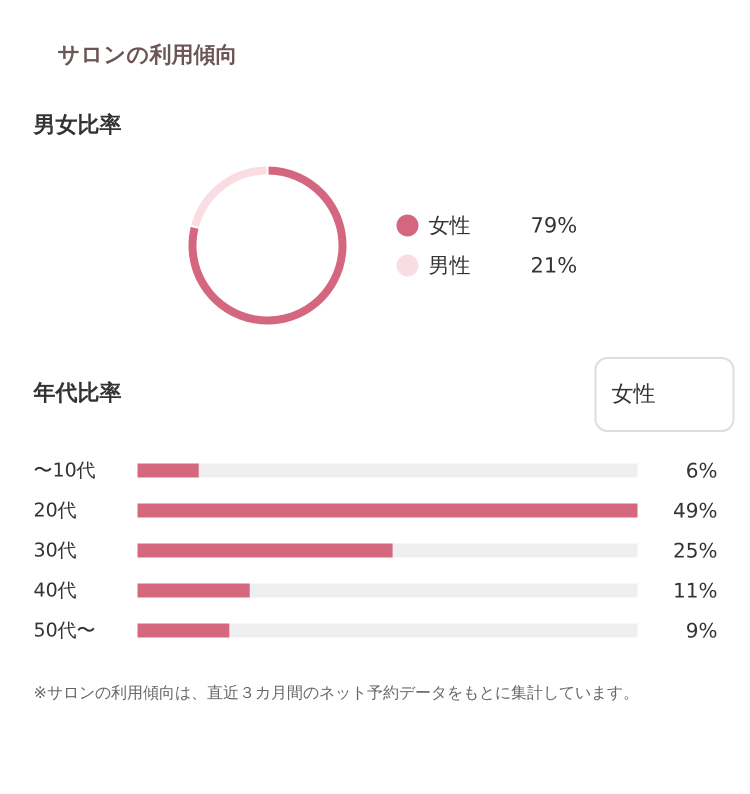 The height and width of the screenshot is (794, 750). What do you see at coordinates (554, 226) in the screenshot?
I see `data-label: 79%` at bounding box center [554, 226].